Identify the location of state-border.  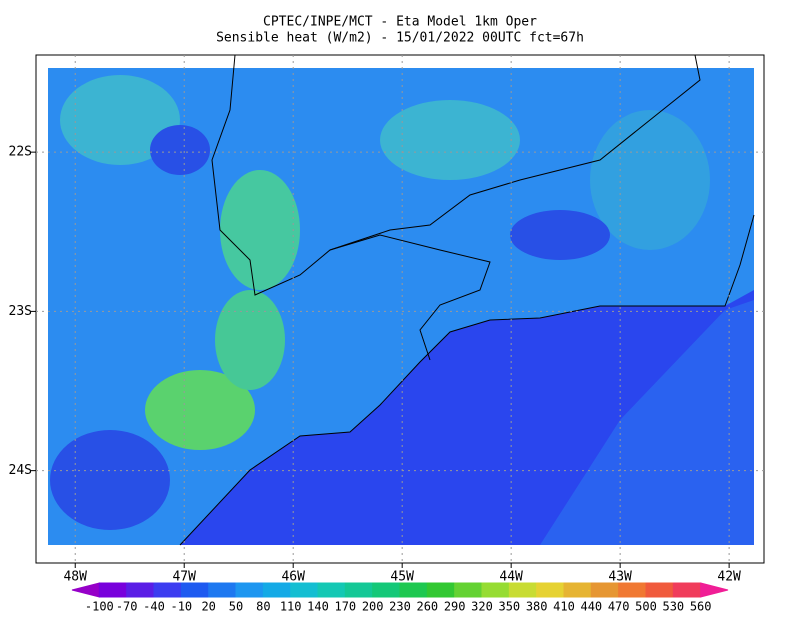
(410, 297).